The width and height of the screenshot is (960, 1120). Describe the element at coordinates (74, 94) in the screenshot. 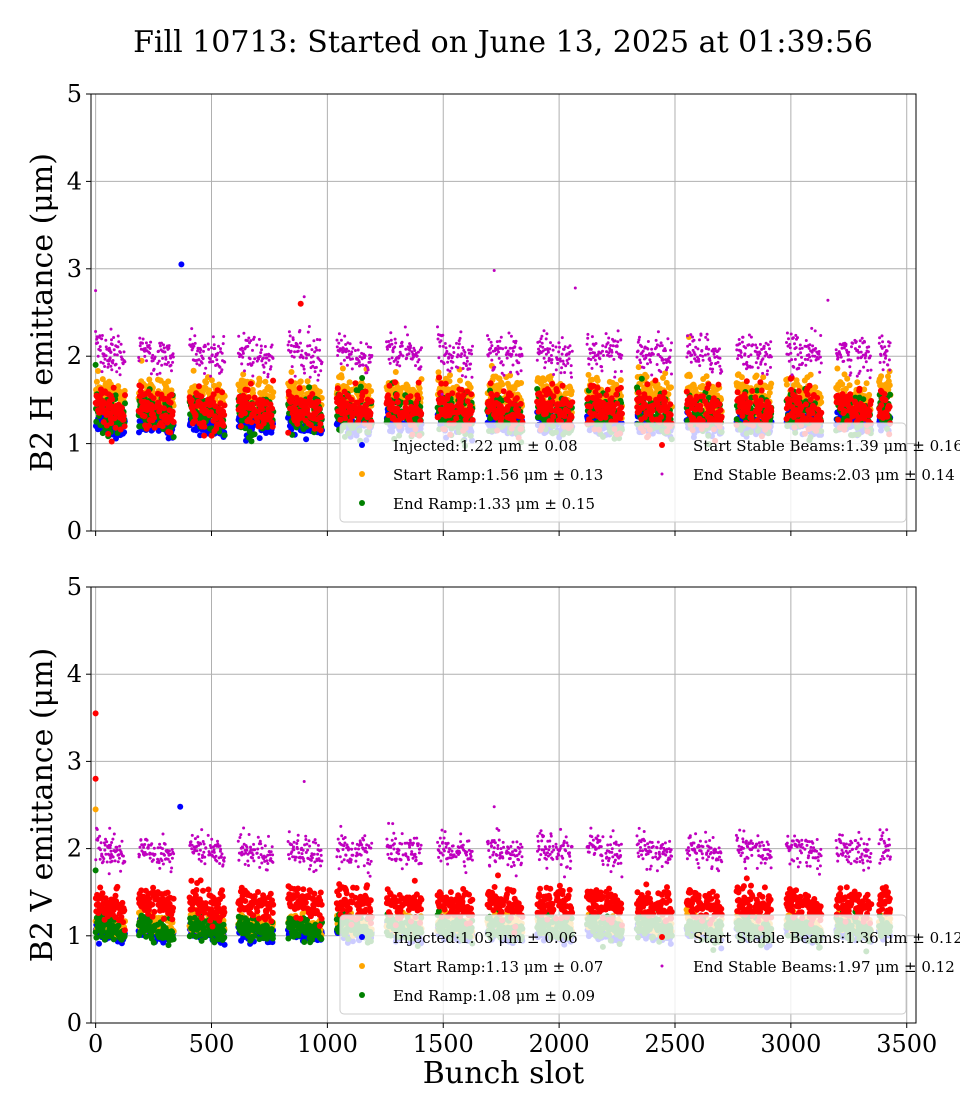

I see `y-tick-label: 5` at that location.